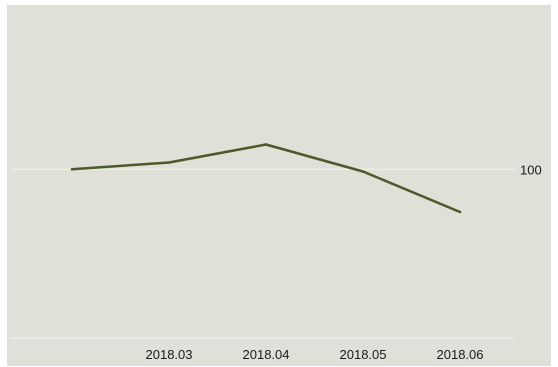 Image resolution: width=558 pixels, height=367 pixels. What do you see at coordinates (363, 354) in the screenshot?
I see `x-tick-label: 2018.05` at bounding box center [363, 354].